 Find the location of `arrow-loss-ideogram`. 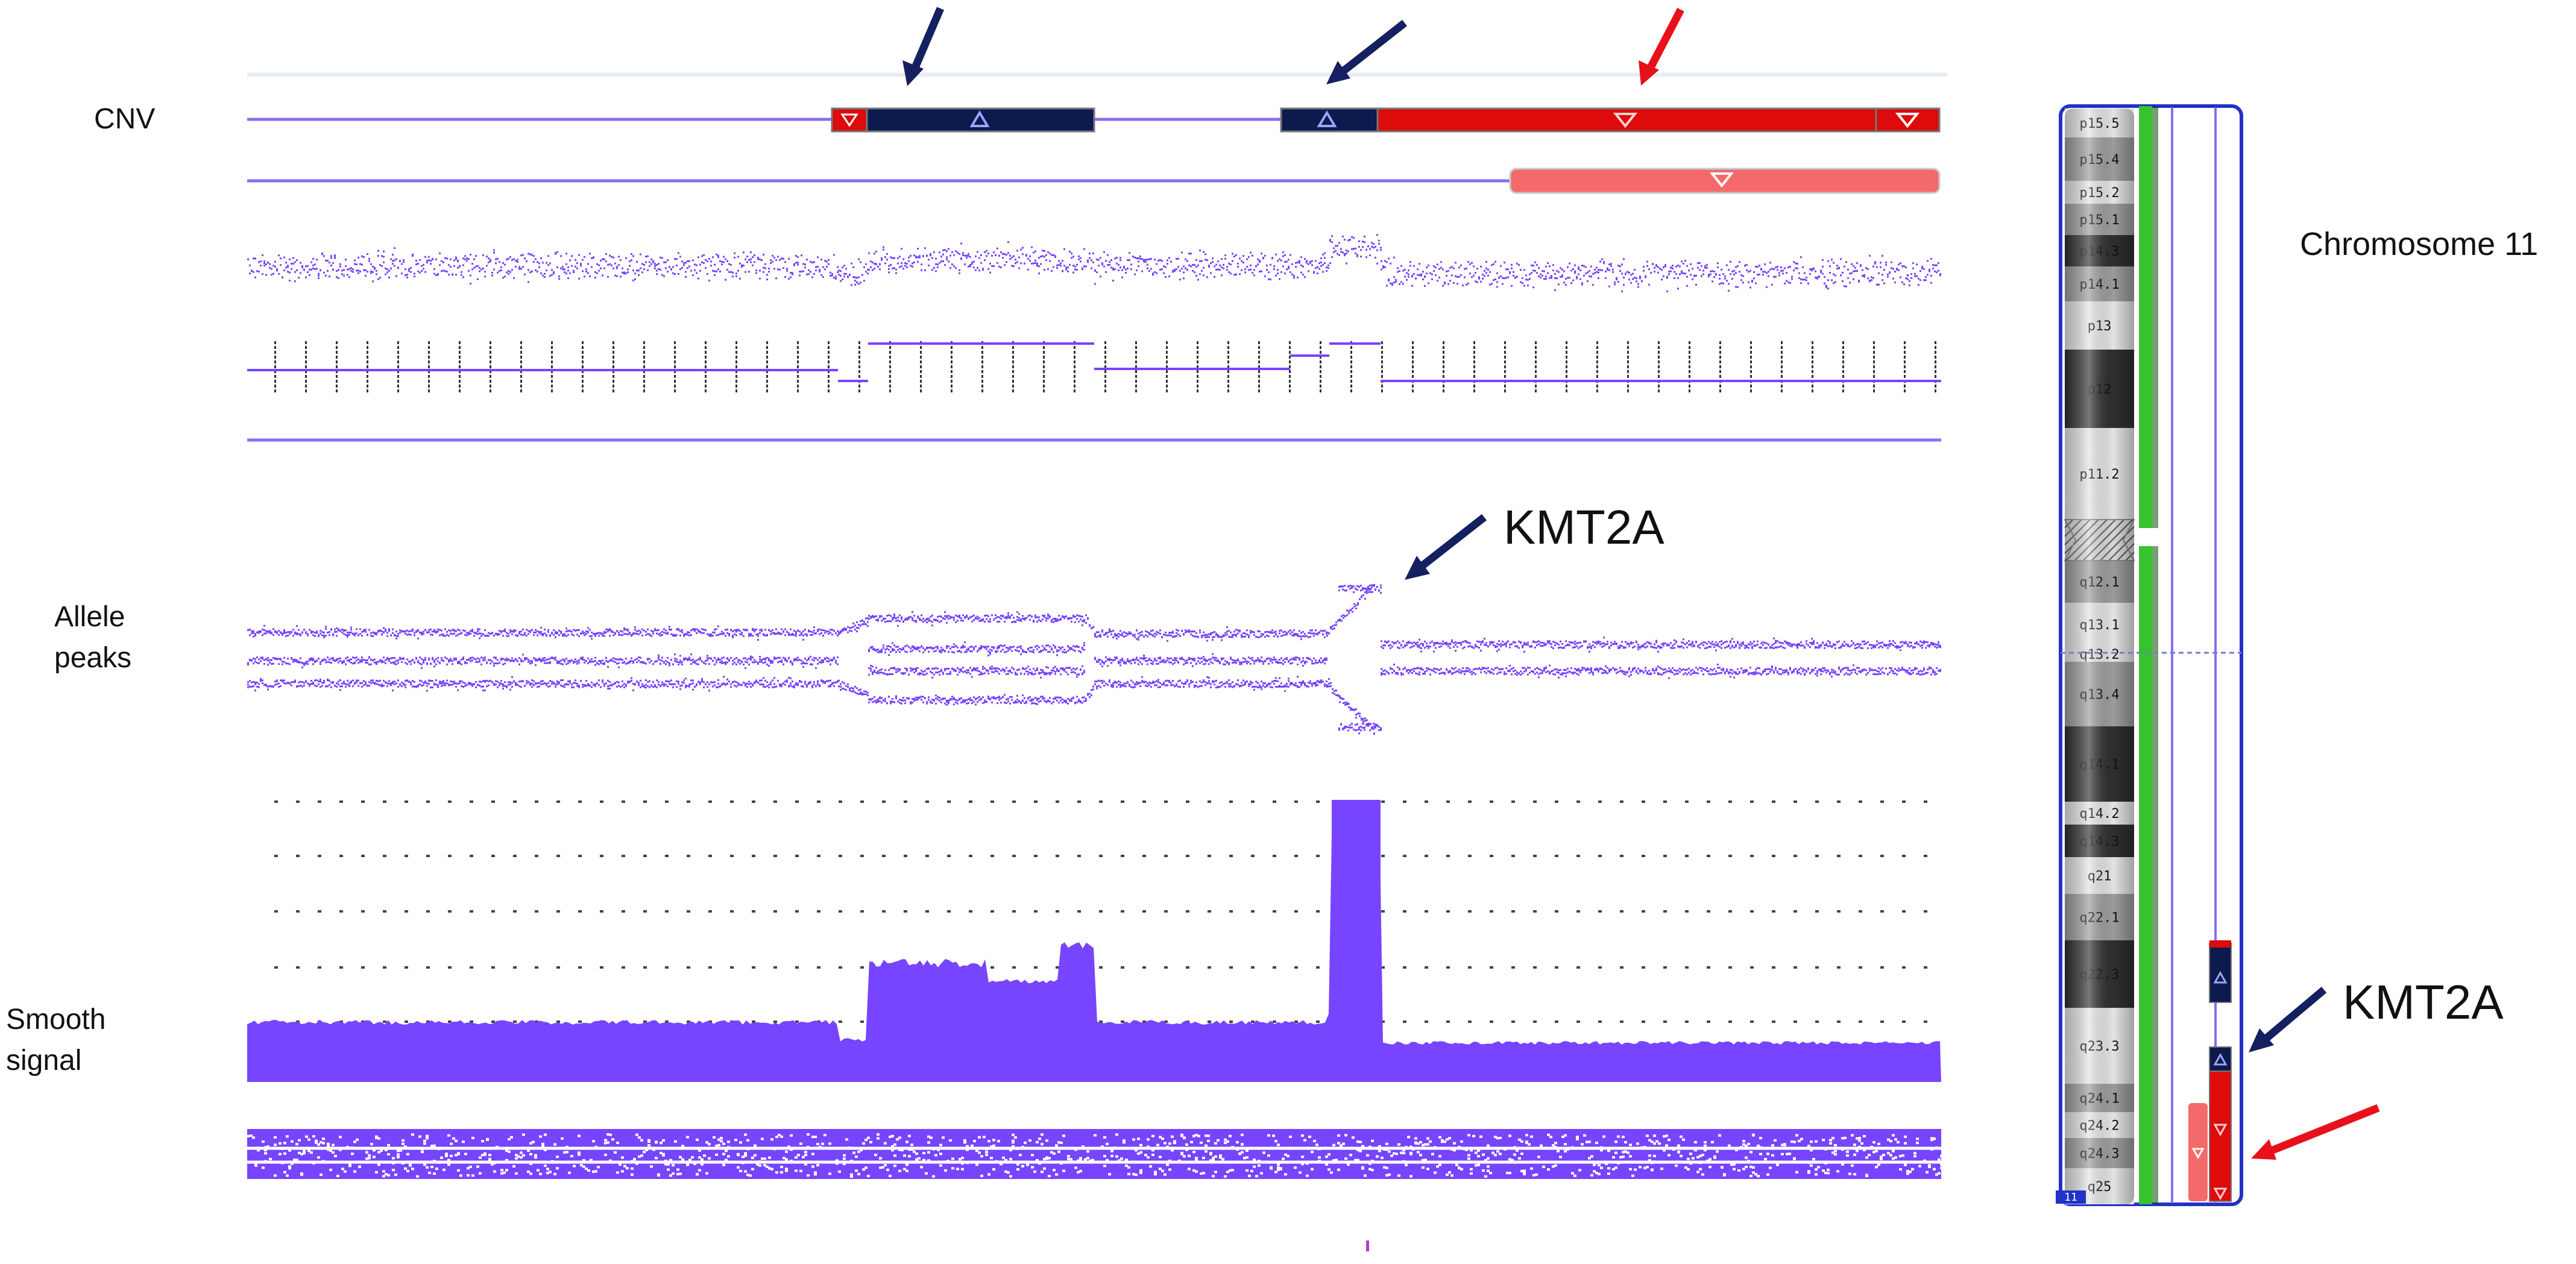

arrow-loss-ideogram is located at coordinates (2325, 1129).